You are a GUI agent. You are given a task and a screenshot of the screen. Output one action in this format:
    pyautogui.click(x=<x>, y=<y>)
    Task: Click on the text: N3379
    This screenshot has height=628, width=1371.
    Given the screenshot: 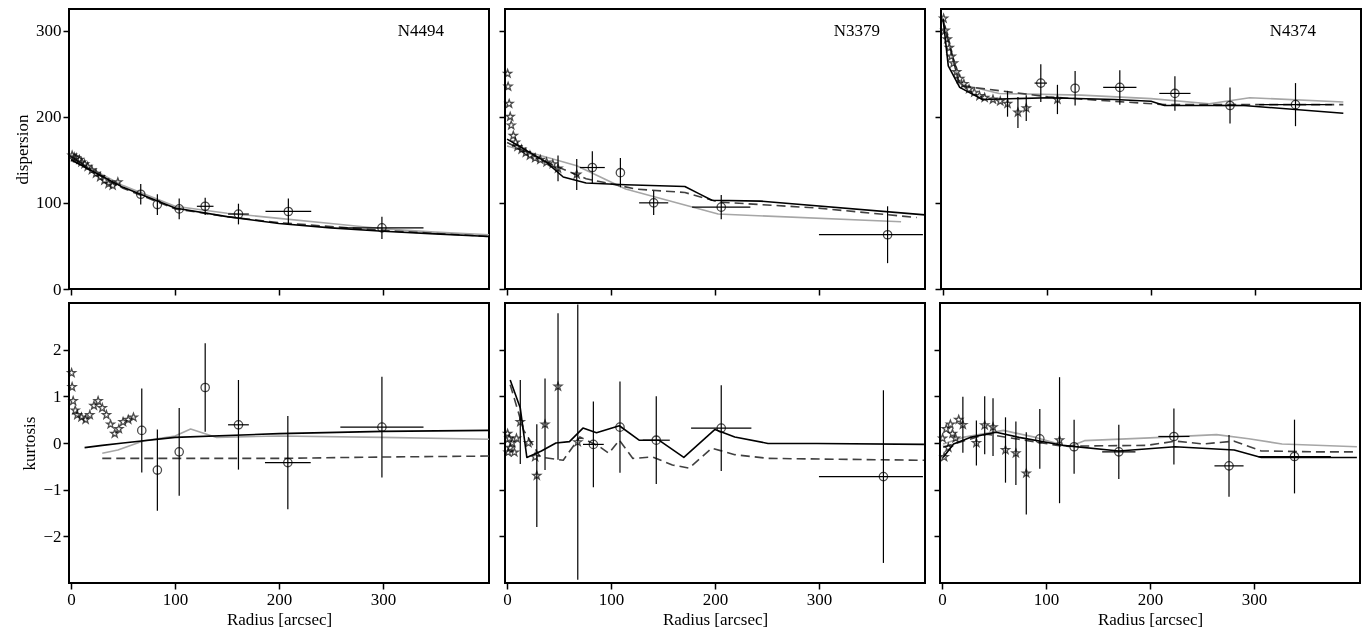 What is the action you would take?
    pyautogui.click(x=856, y=30)
    